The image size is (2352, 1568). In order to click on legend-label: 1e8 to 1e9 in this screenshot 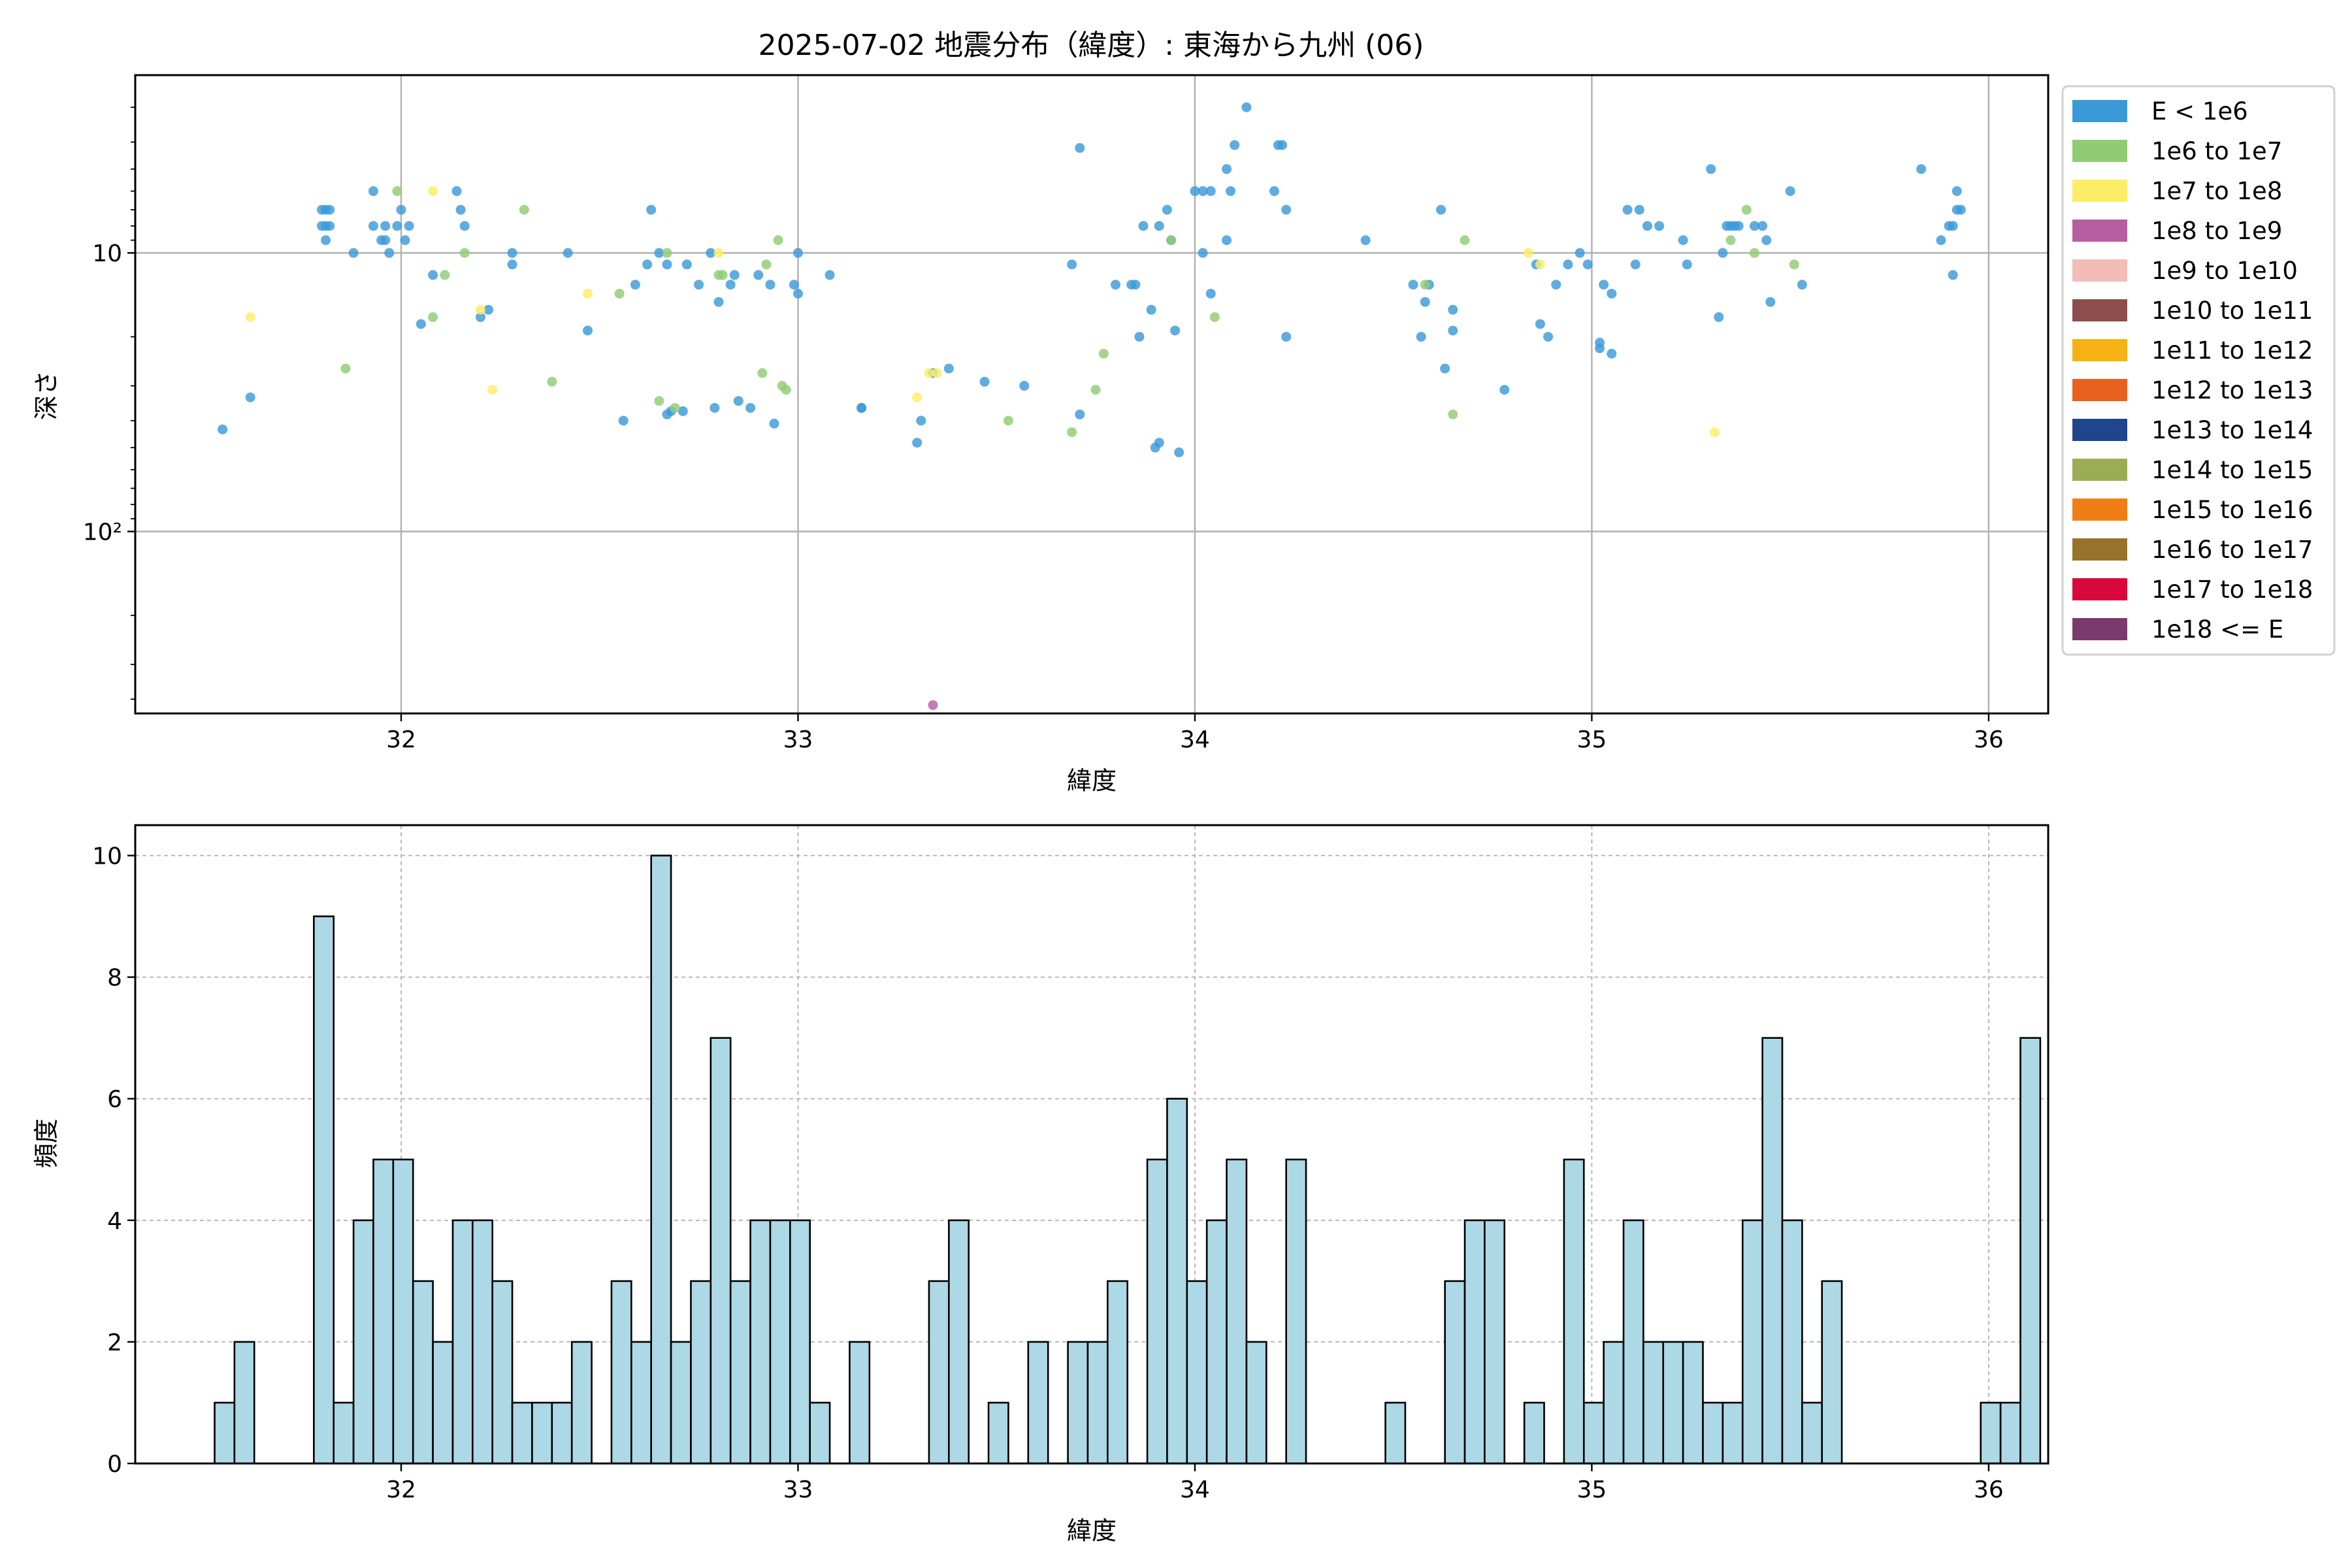, I will do `click(2216, 231)`.